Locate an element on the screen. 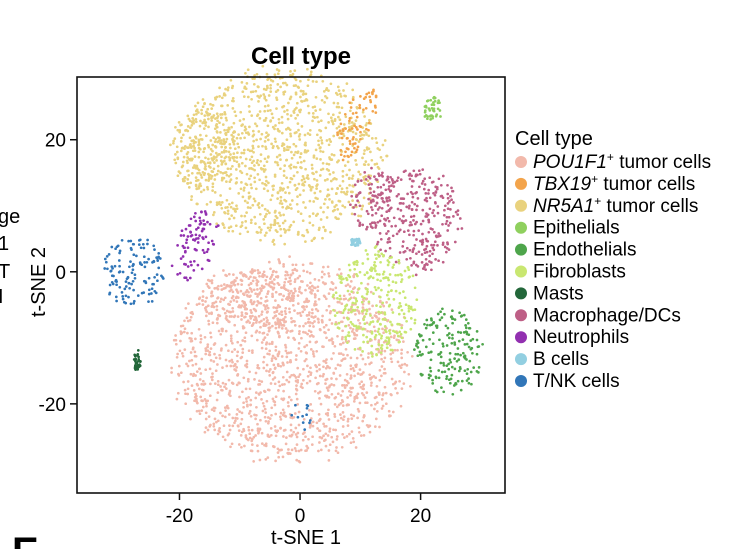  y-axis-label: t-SNE 2 is located at coordinates (39, 282).